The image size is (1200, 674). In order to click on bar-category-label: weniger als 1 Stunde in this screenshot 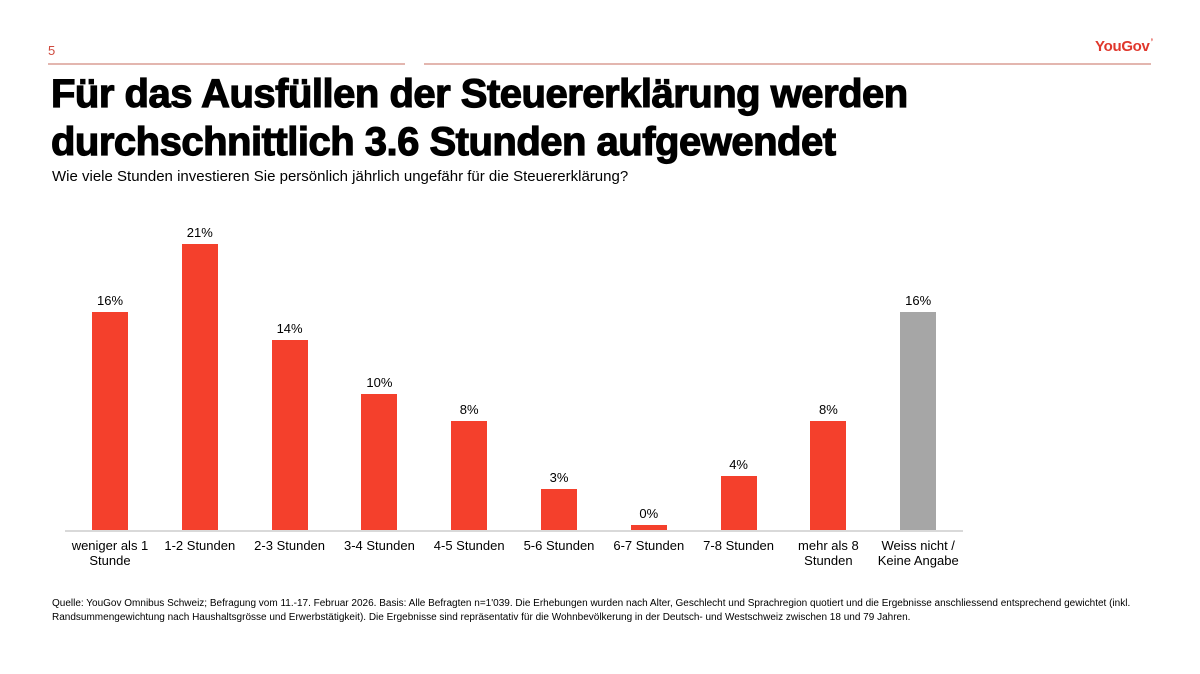, I will do `click(110, 553)`.